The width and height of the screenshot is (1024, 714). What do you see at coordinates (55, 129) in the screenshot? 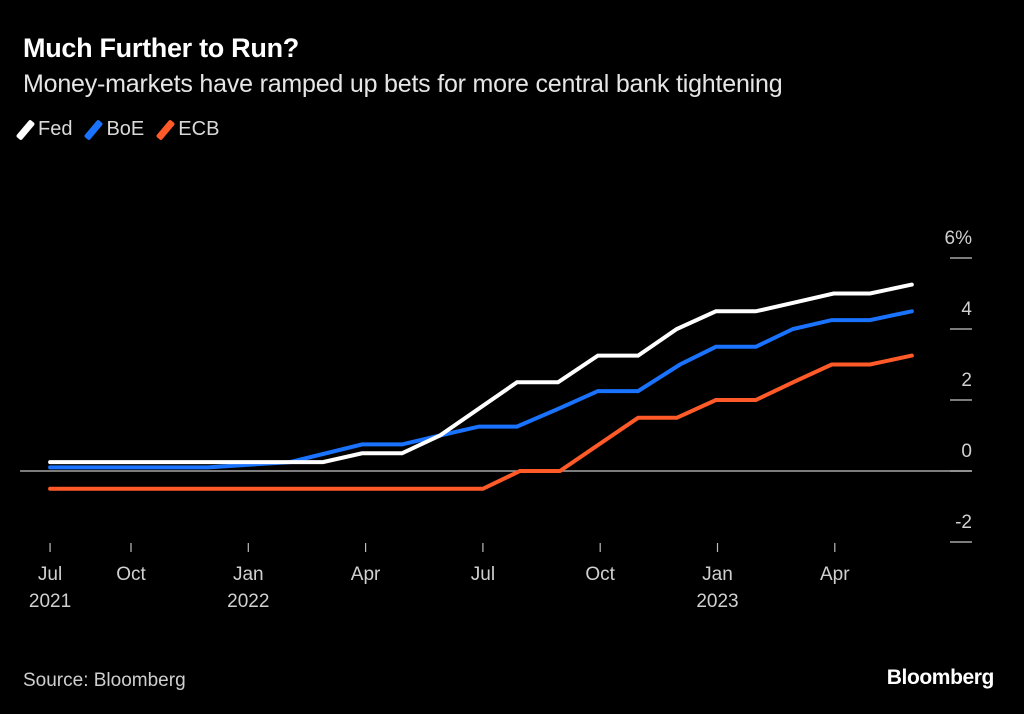
I see `legend-label: Fed` at bounding box center [55, 129].